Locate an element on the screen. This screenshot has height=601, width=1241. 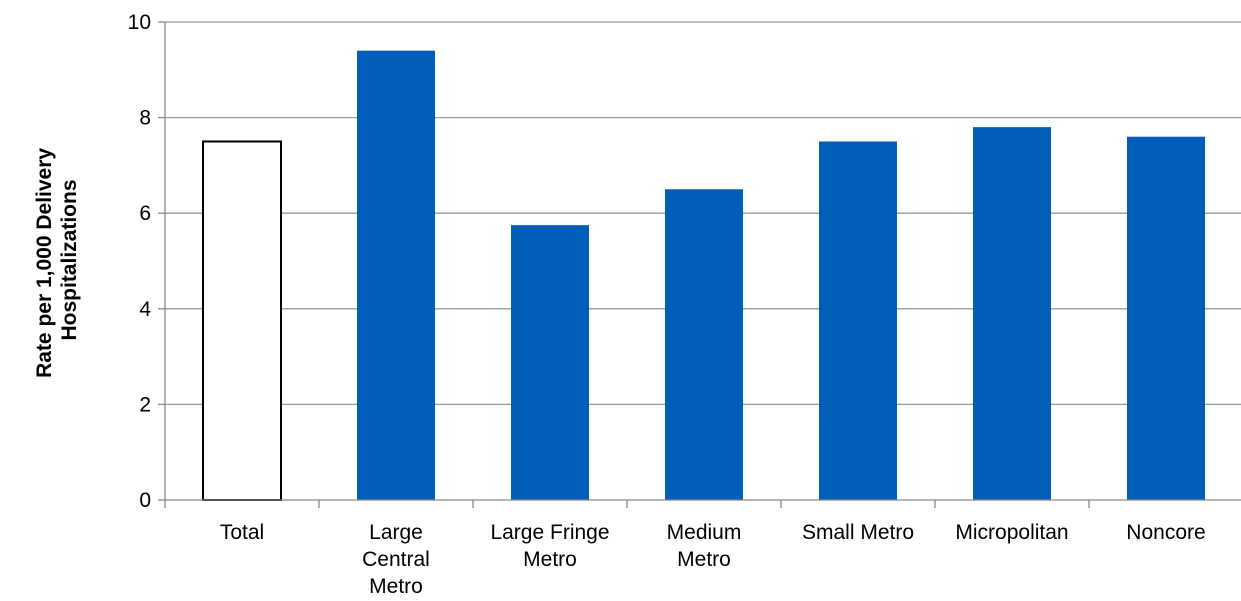
y-tick-label: 8 is located at coordinates (145, 118).